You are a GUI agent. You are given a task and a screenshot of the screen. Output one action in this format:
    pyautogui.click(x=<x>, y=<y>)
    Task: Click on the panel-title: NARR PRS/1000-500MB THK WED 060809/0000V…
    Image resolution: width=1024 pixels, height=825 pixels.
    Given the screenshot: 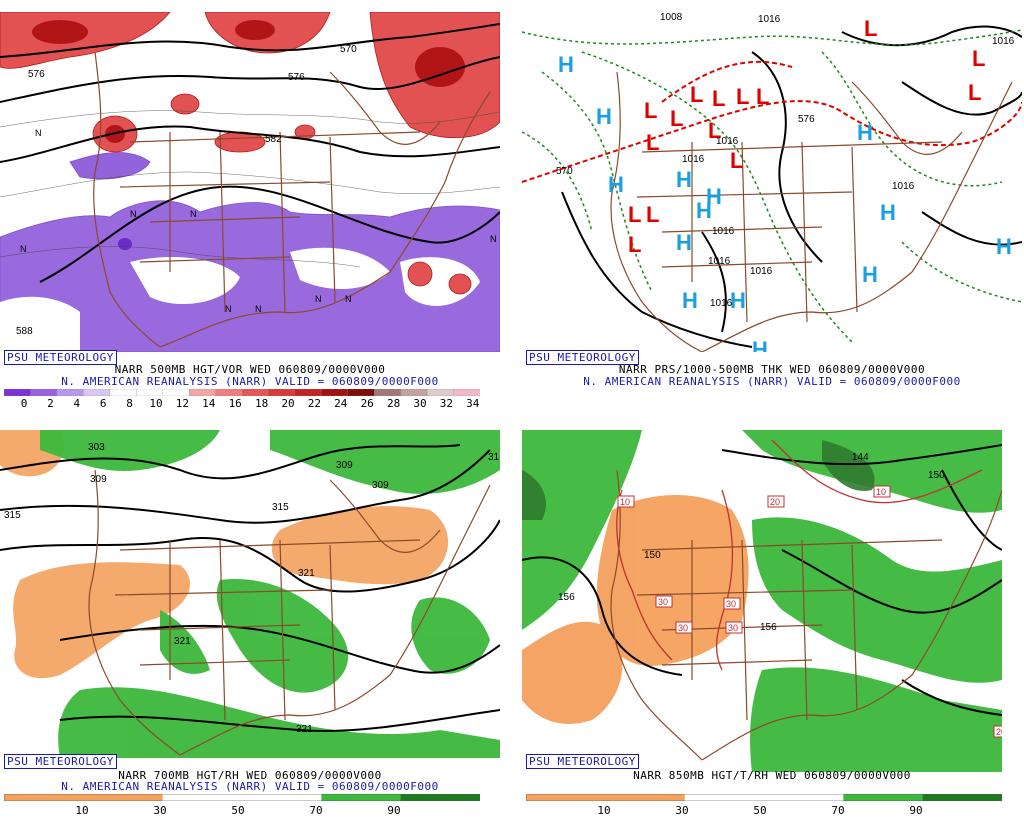 What is the action you would take?
    pyautogui.click(x=772, y=369)
    